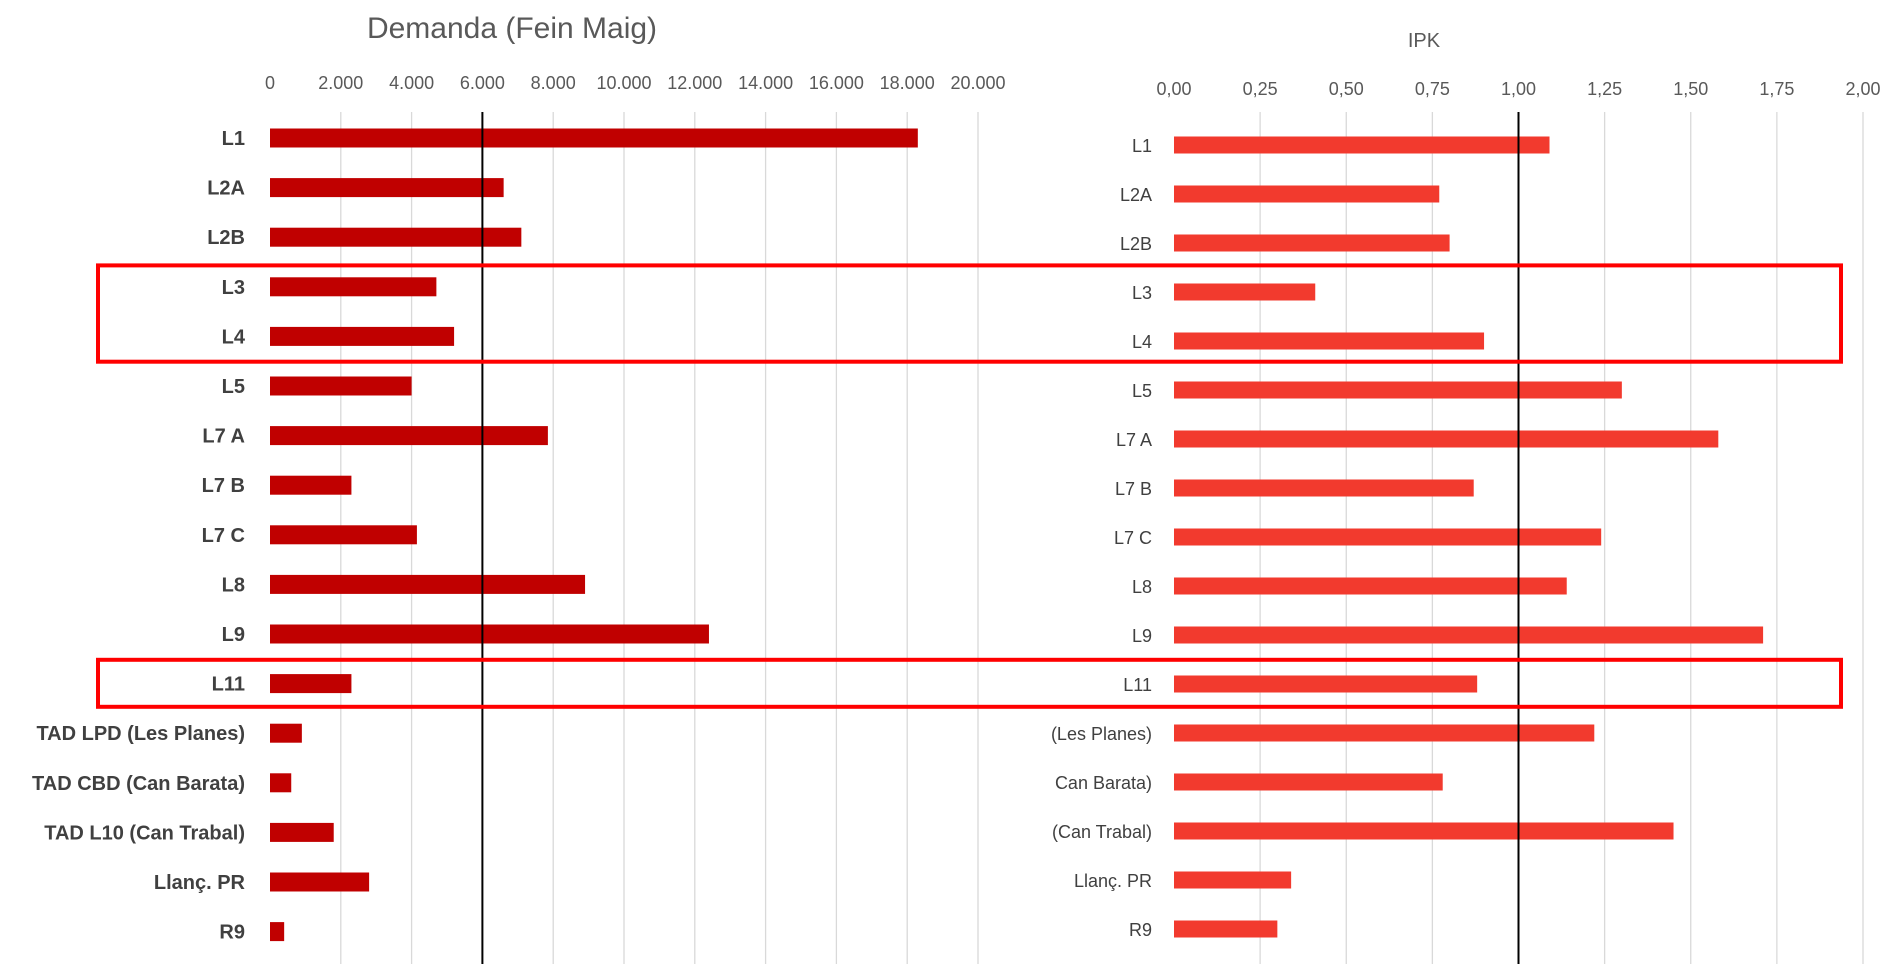  What do you see at coordinates (233, 387) in the screenshot?
I see `demanda-category-label: L5` at bounding box center [233, 387].